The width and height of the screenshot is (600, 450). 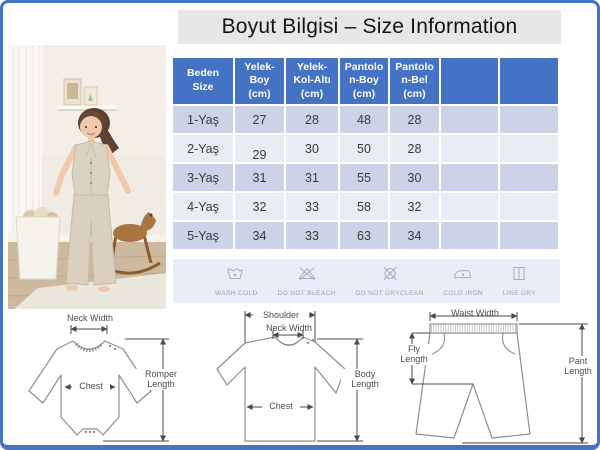 What do you see at coordinates (103, 379) in the screenshot?
I see `romper-measurement-diagram: Neck Width Chest Romper Length` at bounding box center [103, 379].